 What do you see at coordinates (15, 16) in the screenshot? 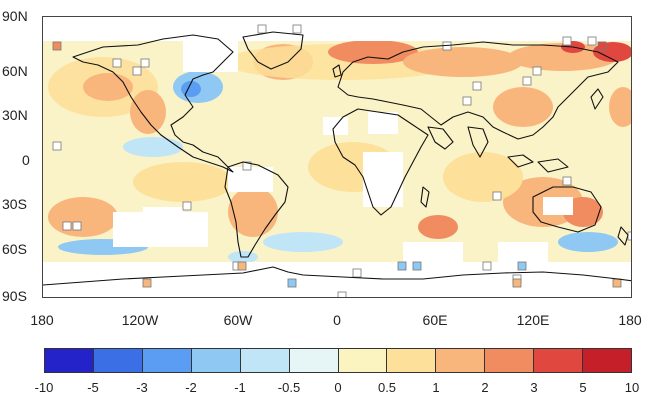
I see `lat-label-90n: 90N` at bounding box center [15, 16].